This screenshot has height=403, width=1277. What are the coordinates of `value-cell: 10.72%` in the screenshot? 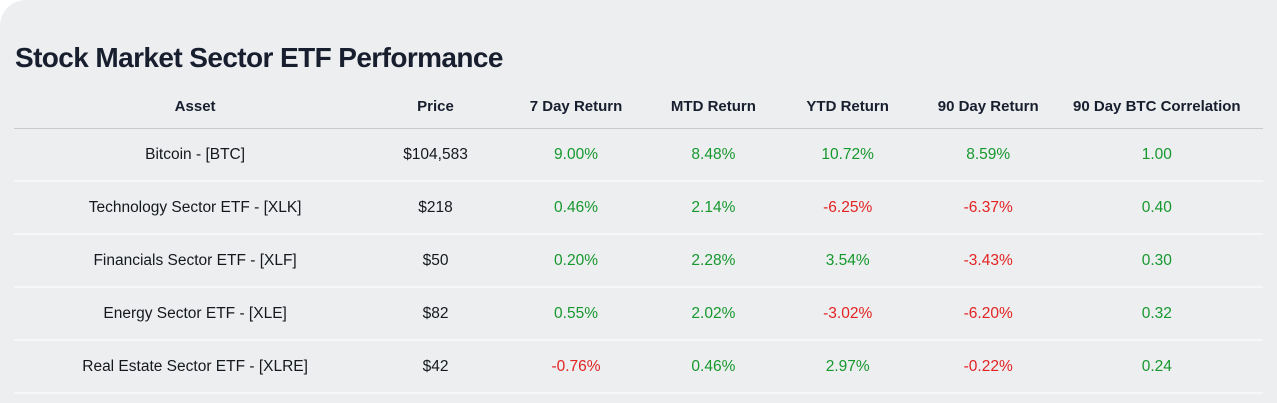 It's located at (847, 155).